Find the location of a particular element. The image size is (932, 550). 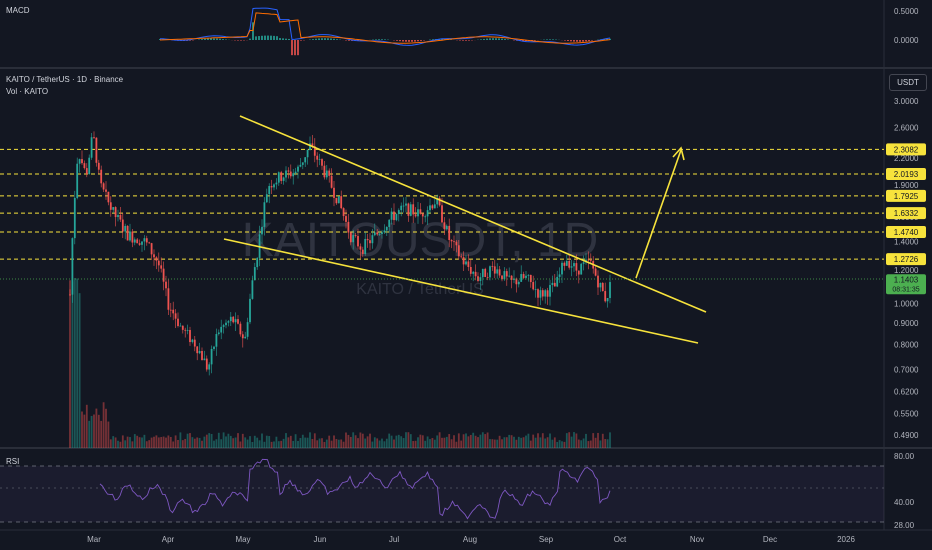

level-price-label: 1.6332 is located at coordinates (906, 213).